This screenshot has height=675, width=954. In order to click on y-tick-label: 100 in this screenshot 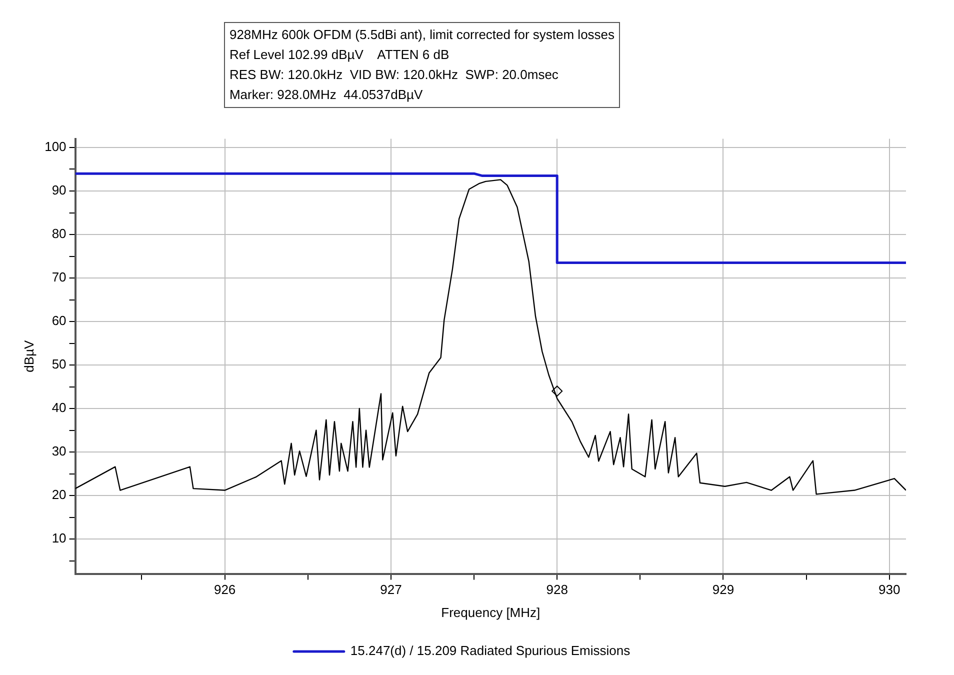, I will do `click(55, 146)`.